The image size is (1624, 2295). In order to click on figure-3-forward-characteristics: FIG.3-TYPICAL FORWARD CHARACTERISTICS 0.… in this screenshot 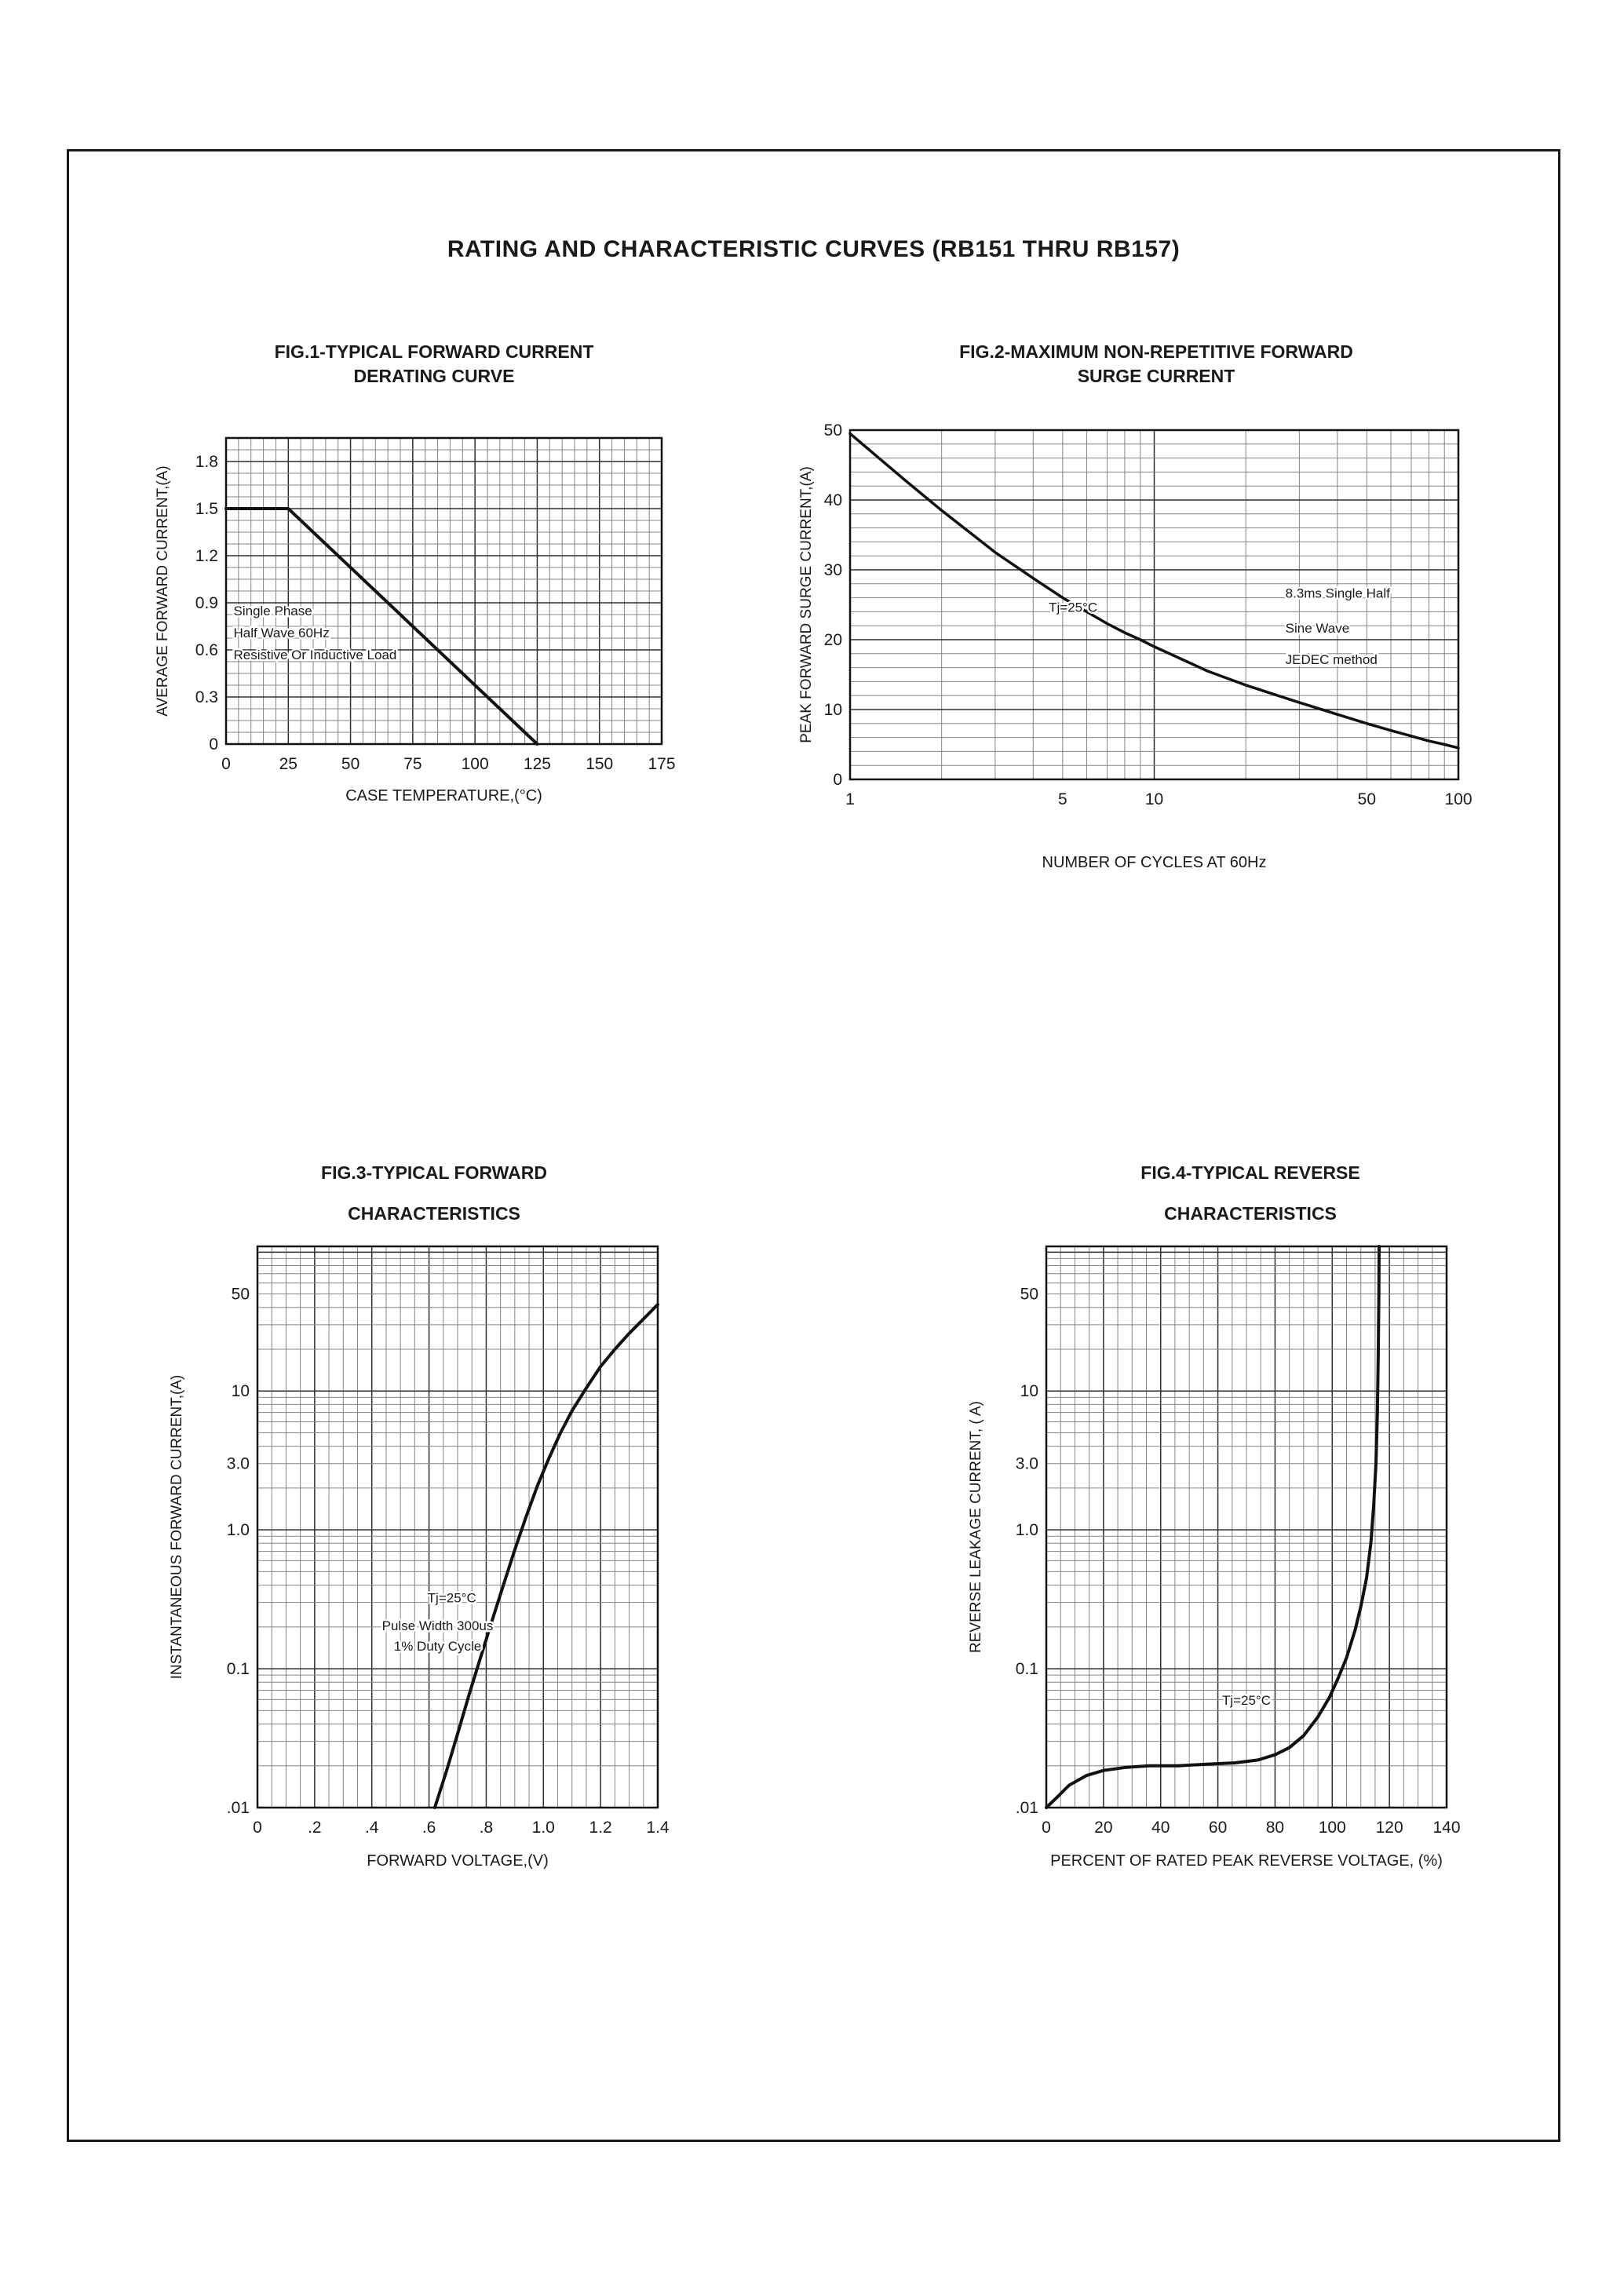, I will do `click(434, 1538)`.